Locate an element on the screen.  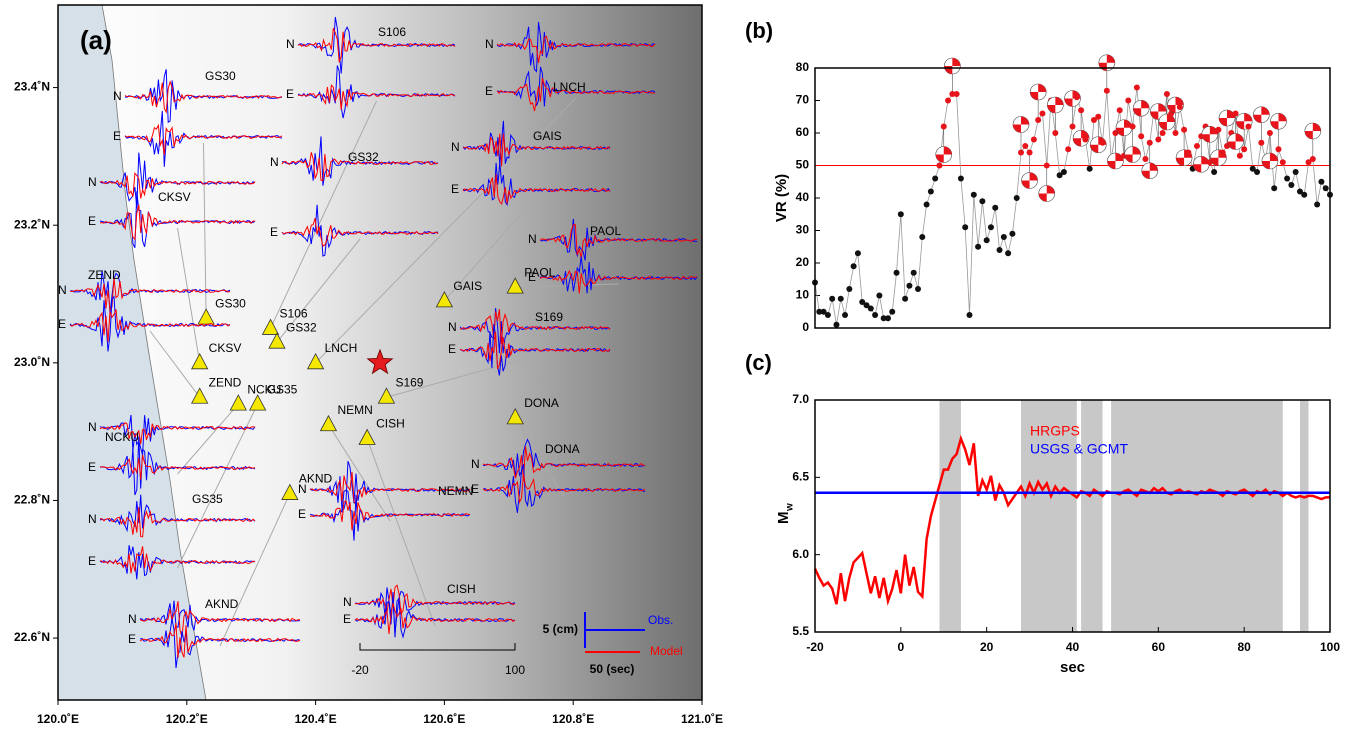
x-tick-label: 80 is located at coordinates (1244, 647).